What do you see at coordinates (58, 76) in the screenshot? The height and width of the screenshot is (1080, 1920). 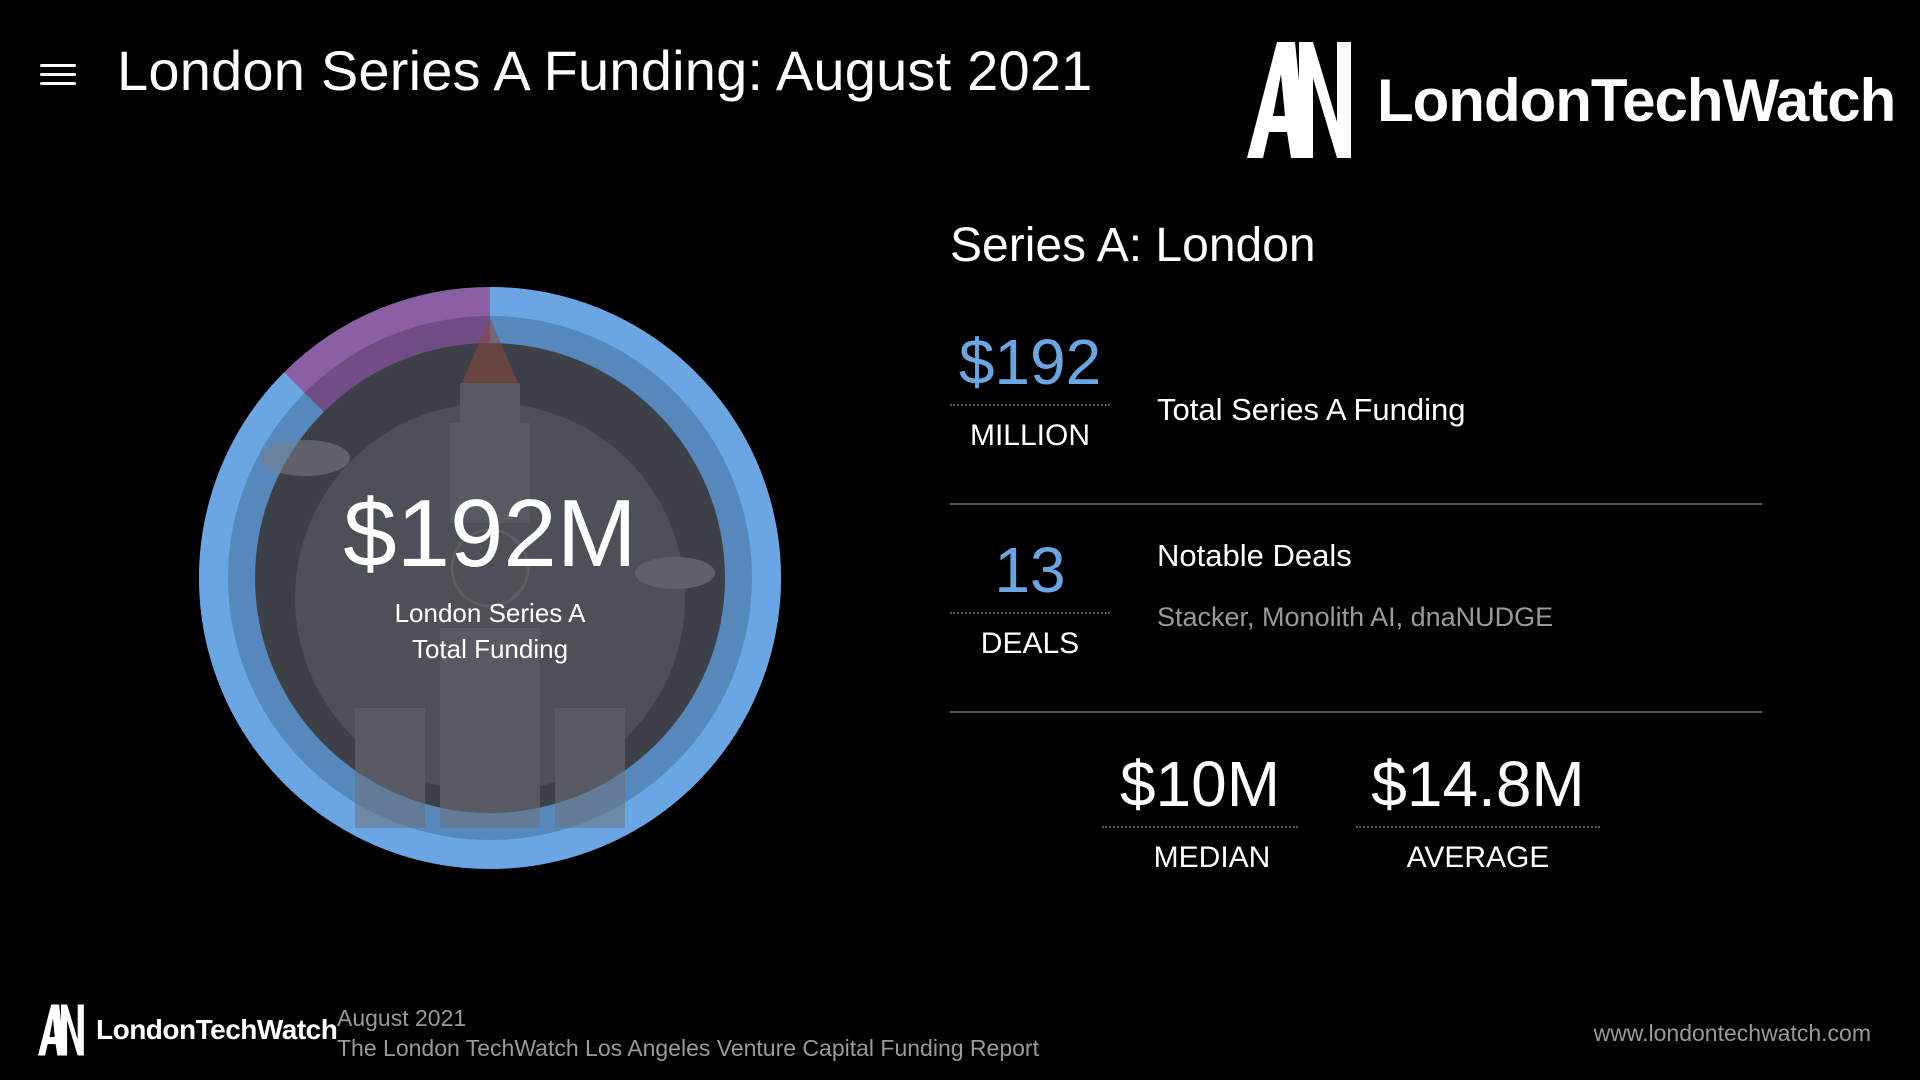 I see `menu-icon` at bounding box center [58, 76].